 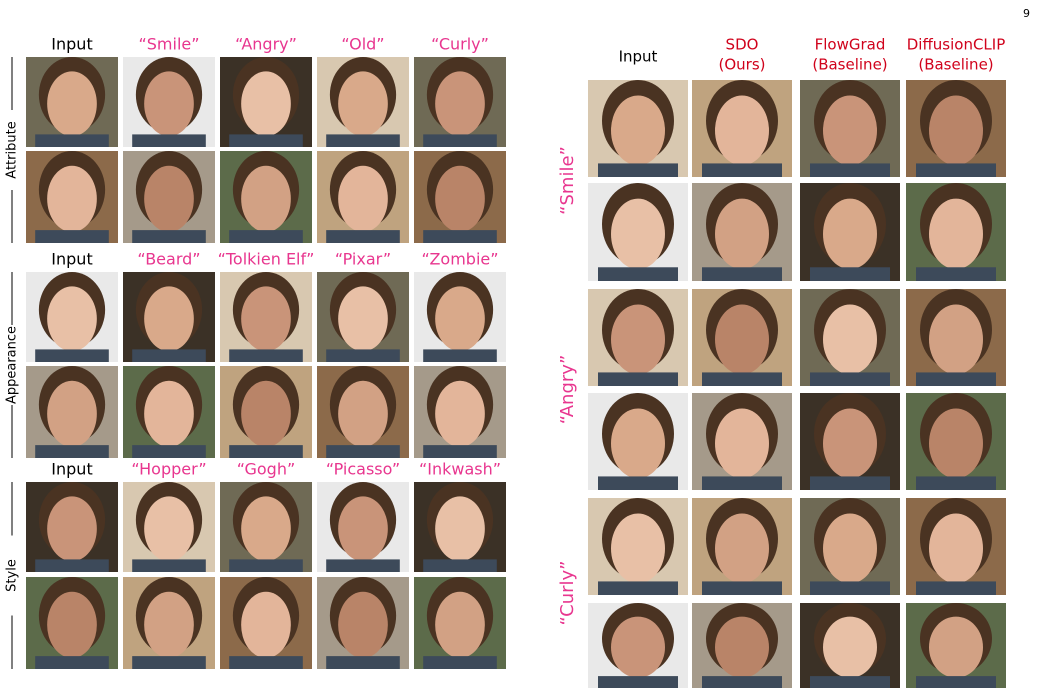 I want to click on prompt-header: “Pixar”, so click(x=363, y=259).